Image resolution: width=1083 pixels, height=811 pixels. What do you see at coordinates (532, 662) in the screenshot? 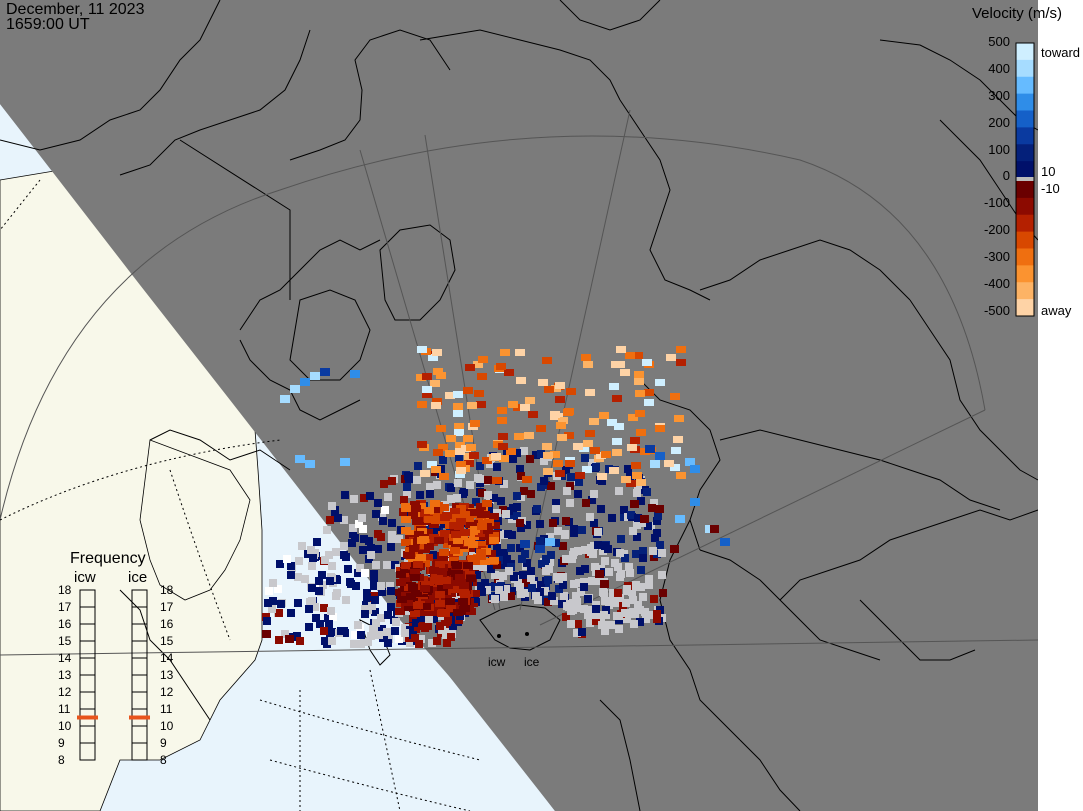
I see `site-label-ice: ice` at bounding box center [532, 662].